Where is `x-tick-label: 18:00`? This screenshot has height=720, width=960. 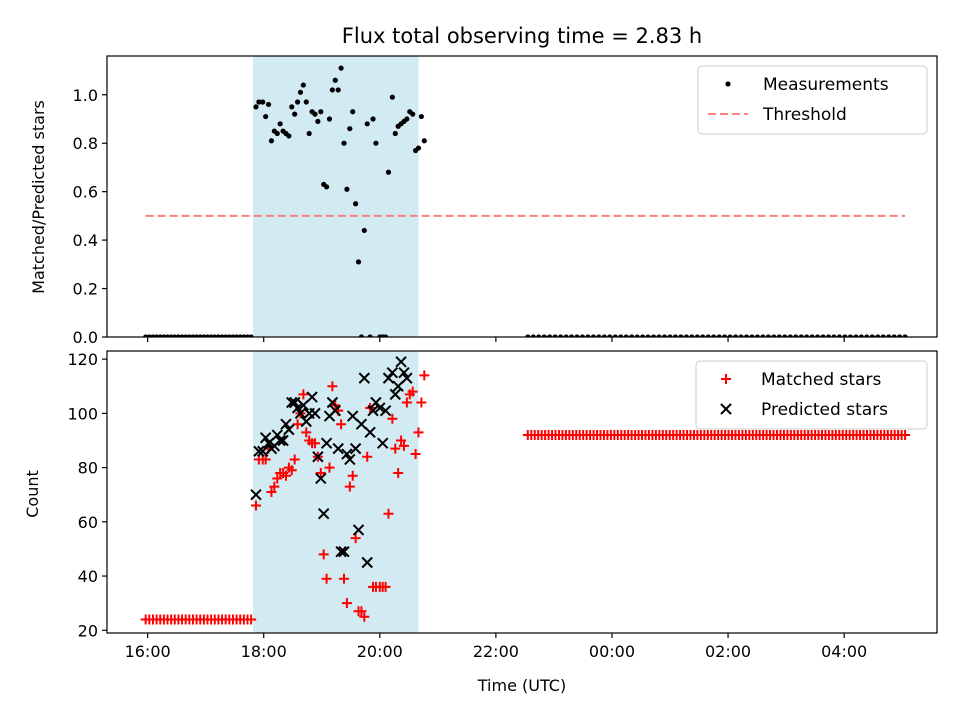 x-tick-label: 18:00 is located at coordinates (264, 651).